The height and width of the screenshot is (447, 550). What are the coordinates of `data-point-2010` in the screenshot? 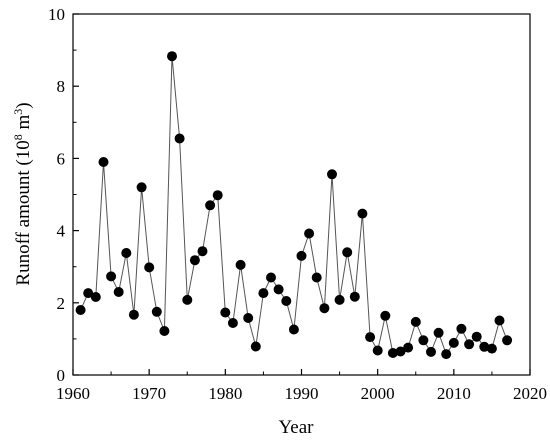 It's located at (453, 342).